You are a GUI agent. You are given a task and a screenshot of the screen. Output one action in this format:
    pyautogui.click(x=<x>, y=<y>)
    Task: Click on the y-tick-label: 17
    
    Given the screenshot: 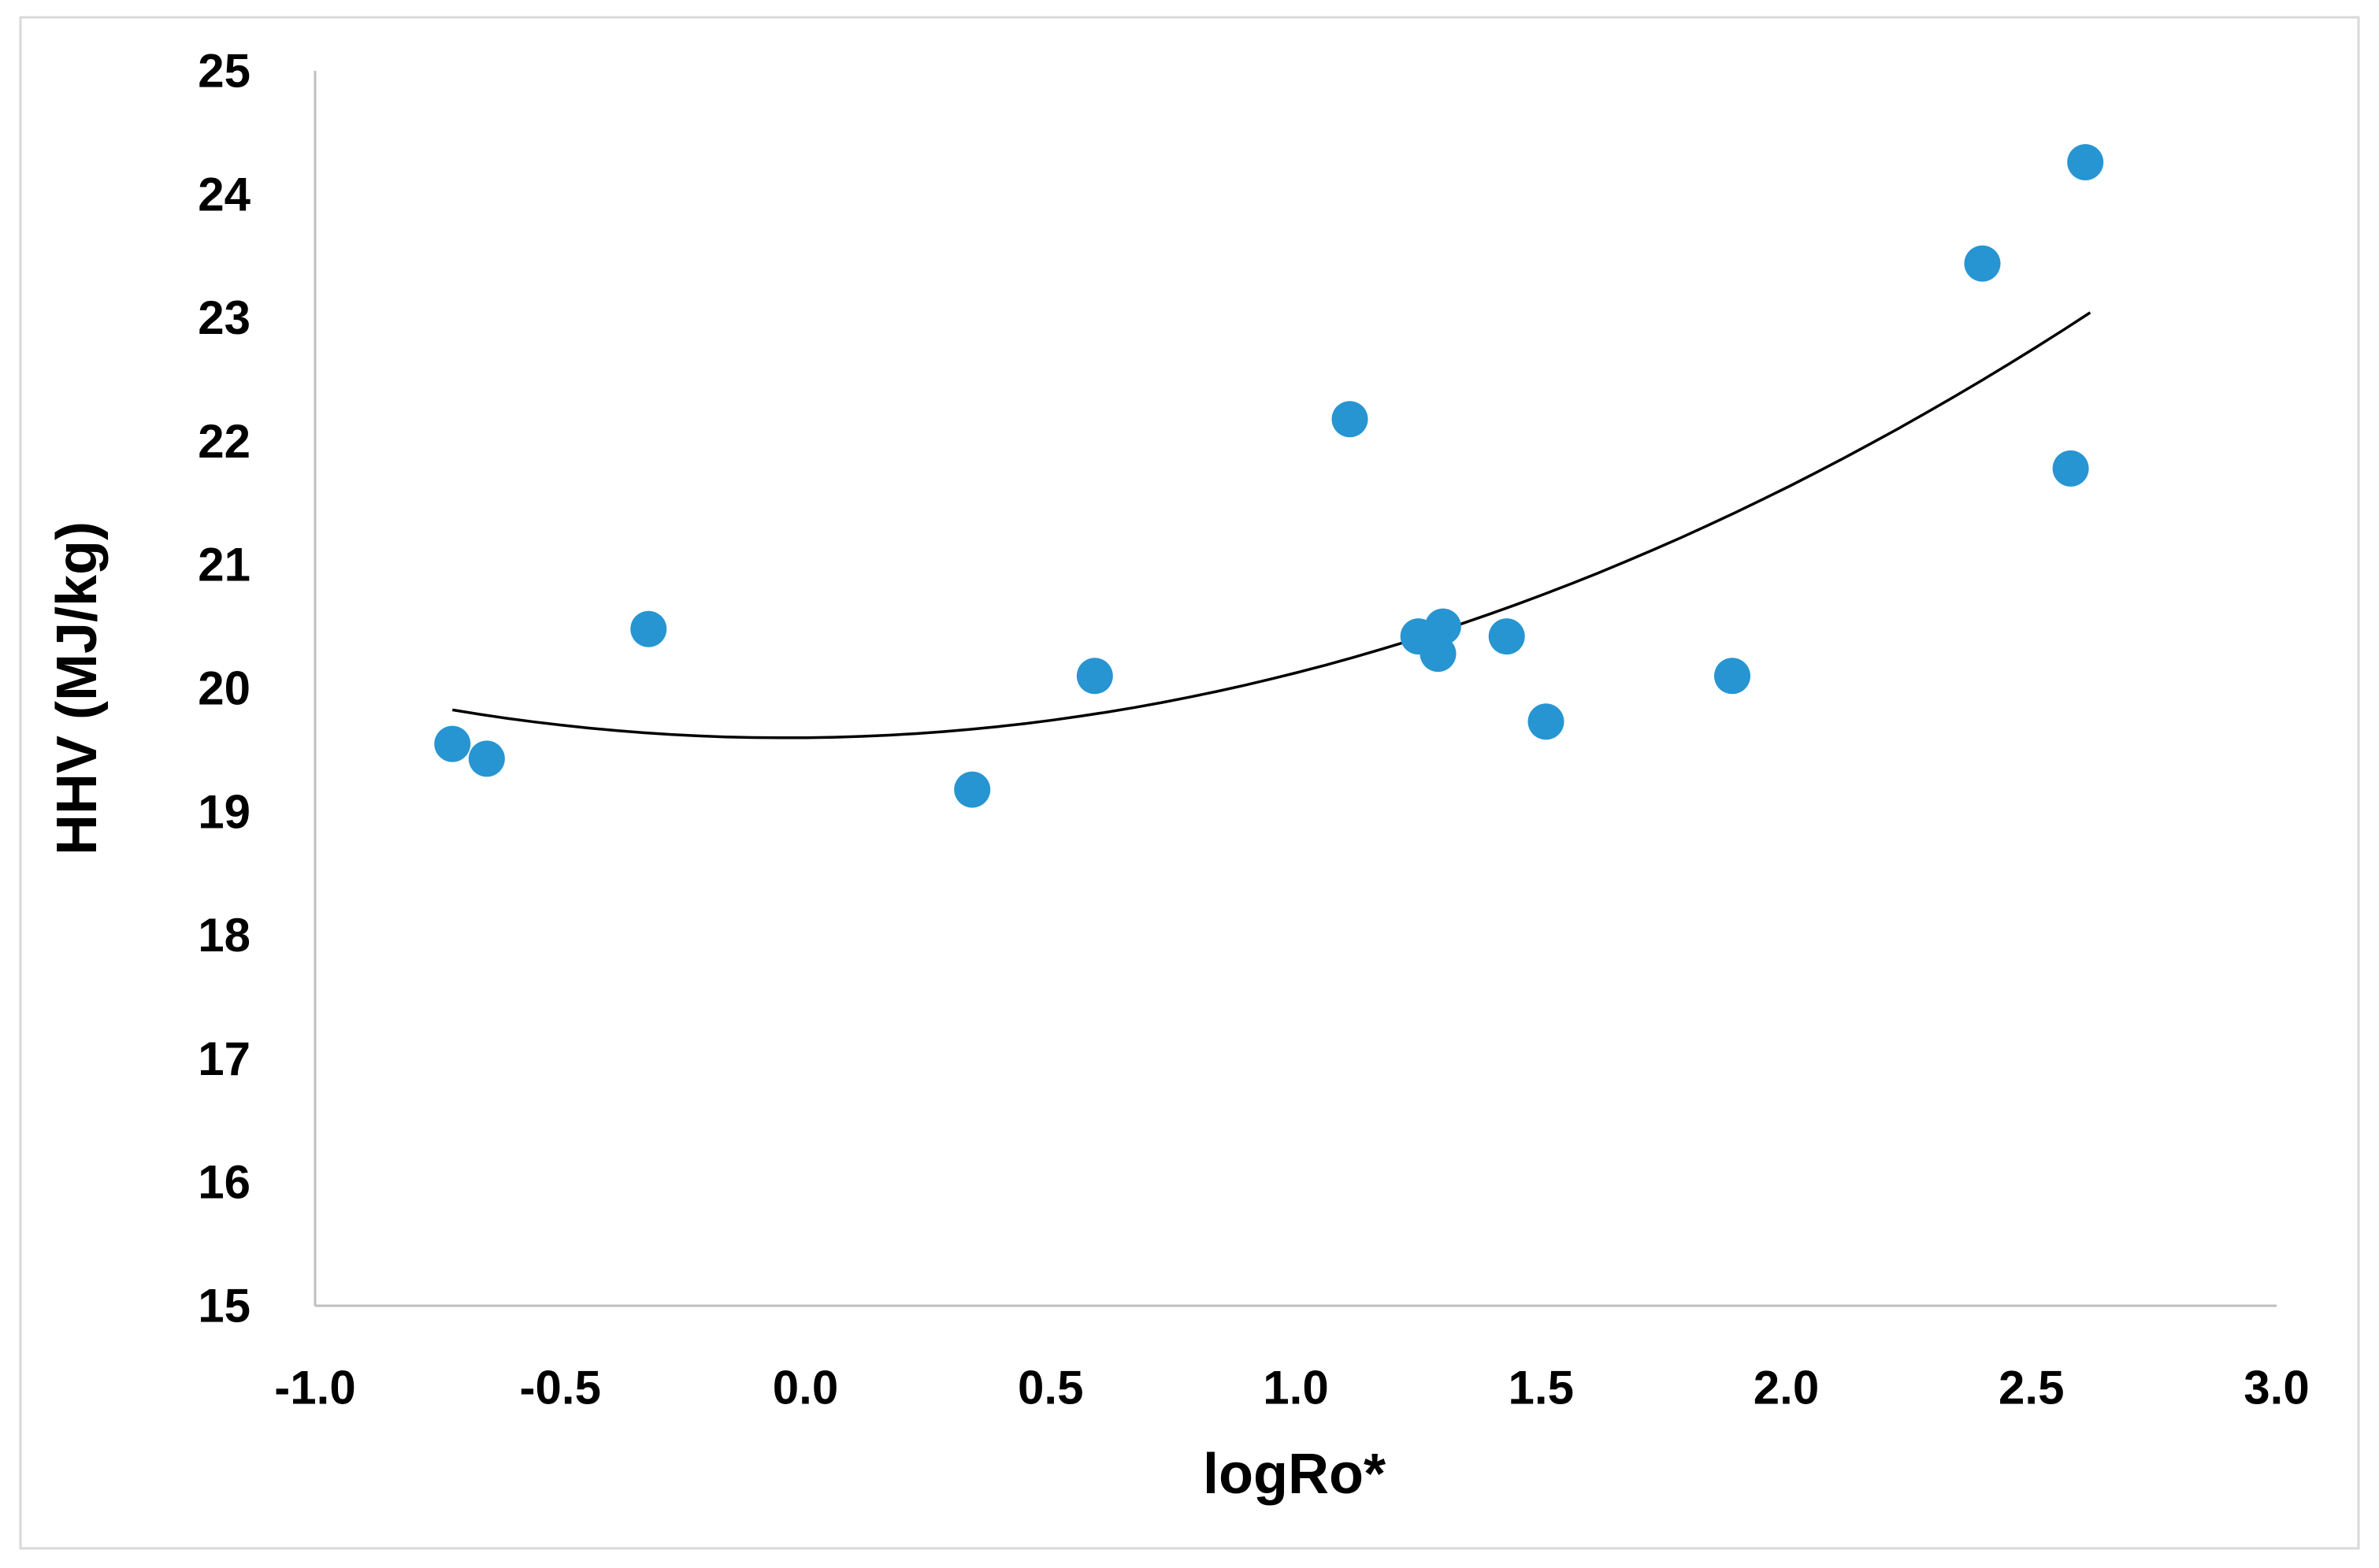 What is the action you would take?
    pyautogui.click(x=224, y=1058)
    